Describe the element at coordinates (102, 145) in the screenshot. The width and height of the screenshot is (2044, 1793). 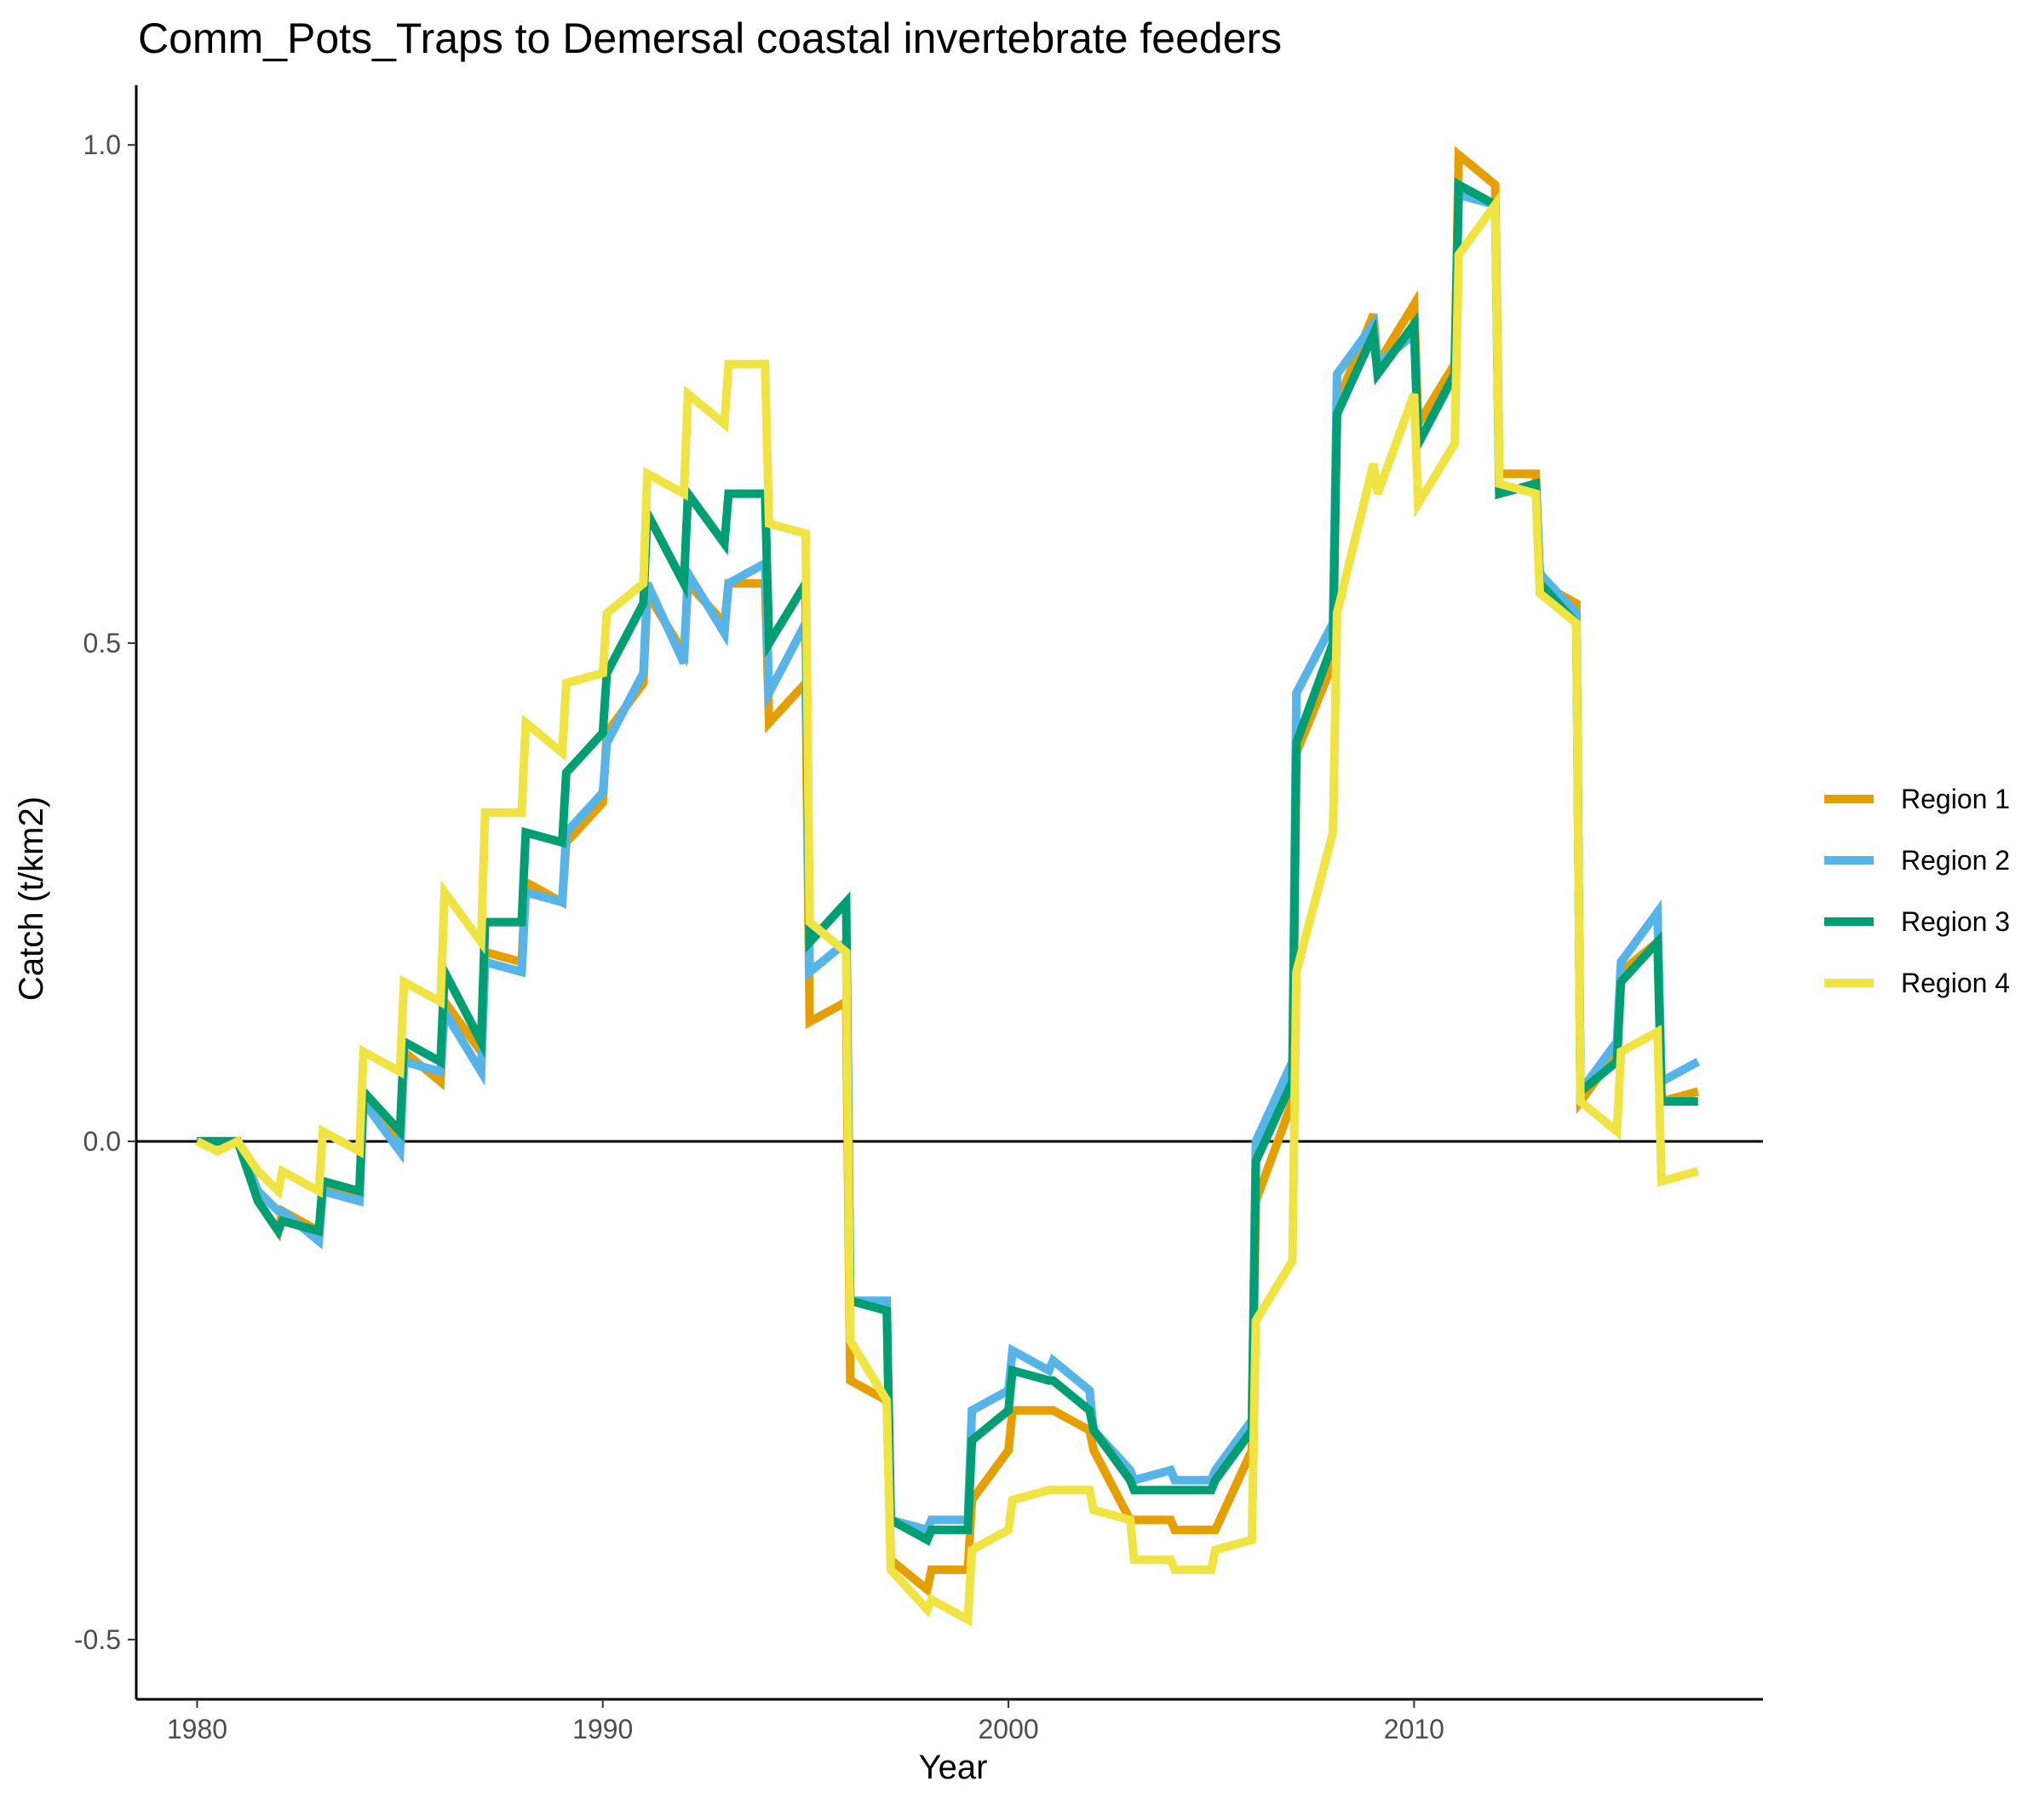
I see `y-tick-label: 1.0` at that location.